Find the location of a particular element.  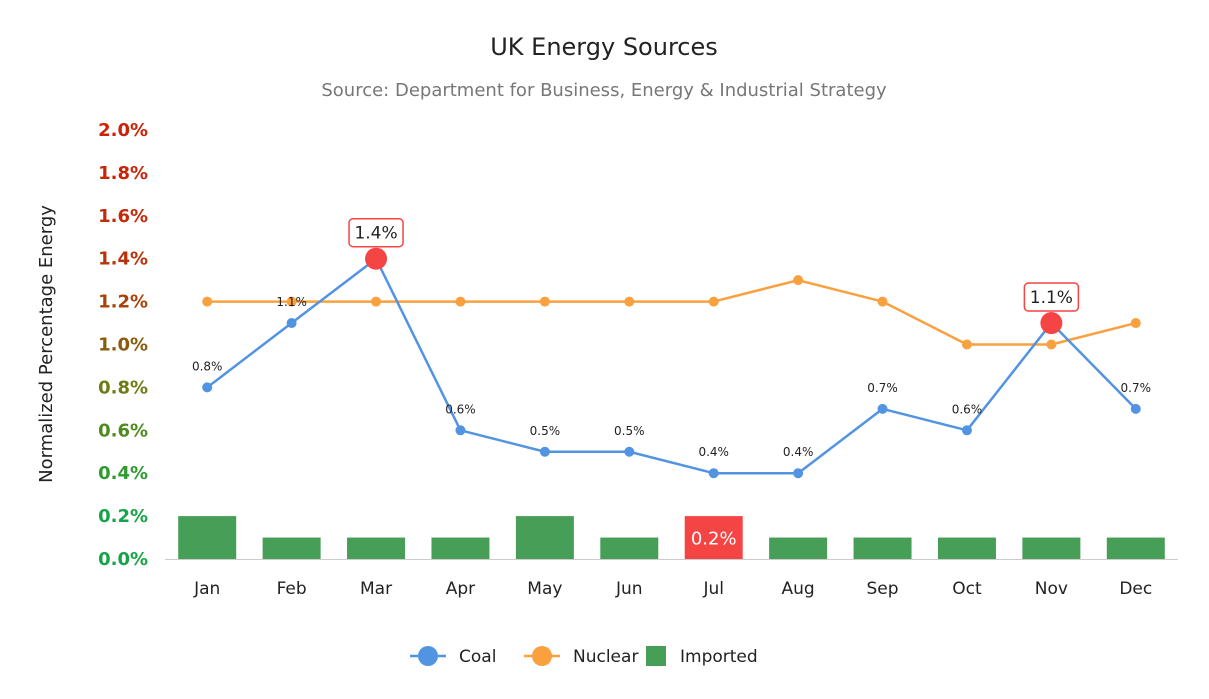

x-tick-label: Jun is located at coordinates (629, 589).